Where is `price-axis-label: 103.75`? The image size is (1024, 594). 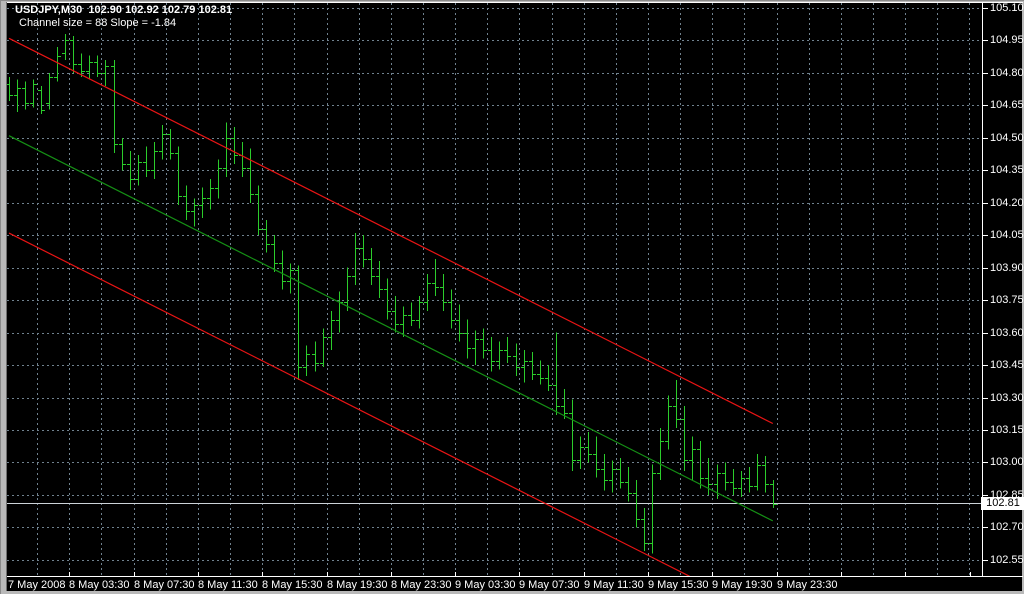 price-axis-label: 103.75 is located at coordinates (1007, 300).